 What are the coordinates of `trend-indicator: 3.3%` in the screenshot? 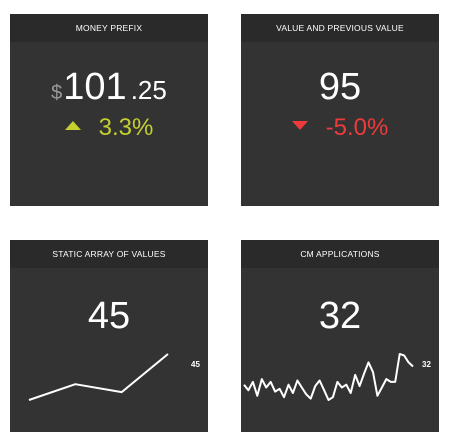 It's located at (109, 128).